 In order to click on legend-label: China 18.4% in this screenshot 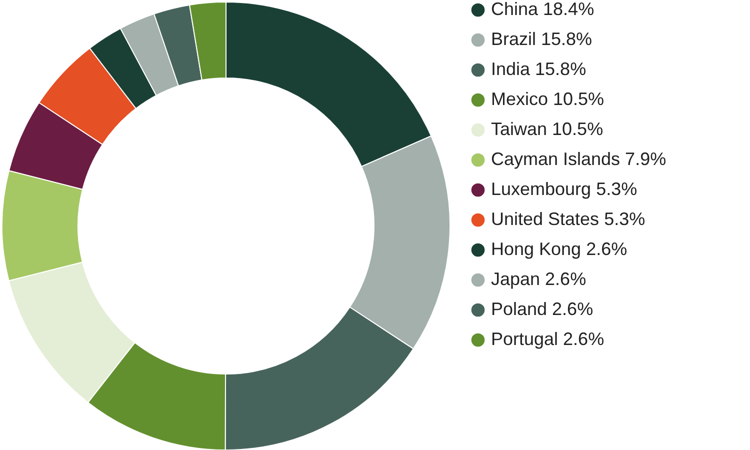, I will do `click(542, 9)`.